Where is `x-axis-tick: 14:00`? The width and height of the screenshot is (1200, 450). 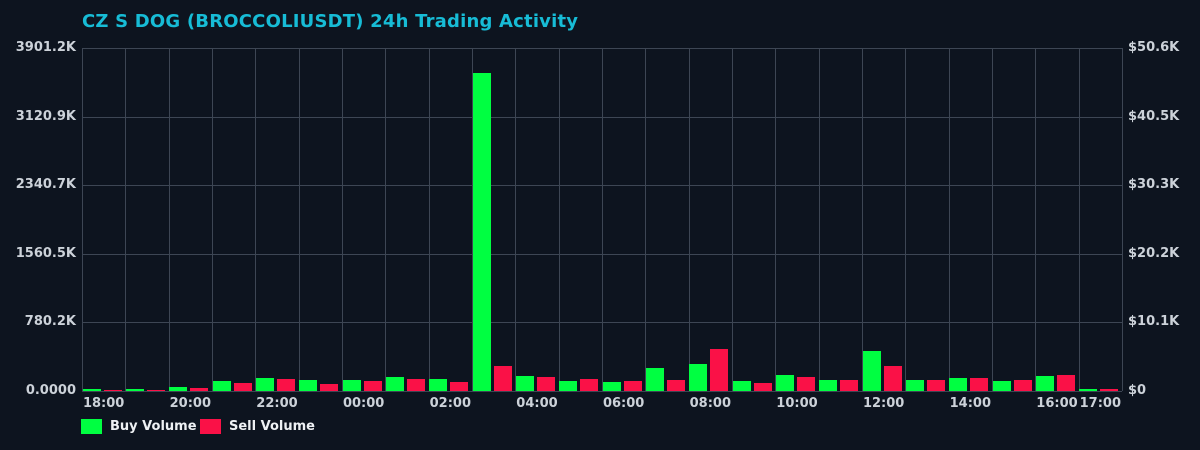 x-axis-tick: 14:00 is located at coordinates (970, 403).